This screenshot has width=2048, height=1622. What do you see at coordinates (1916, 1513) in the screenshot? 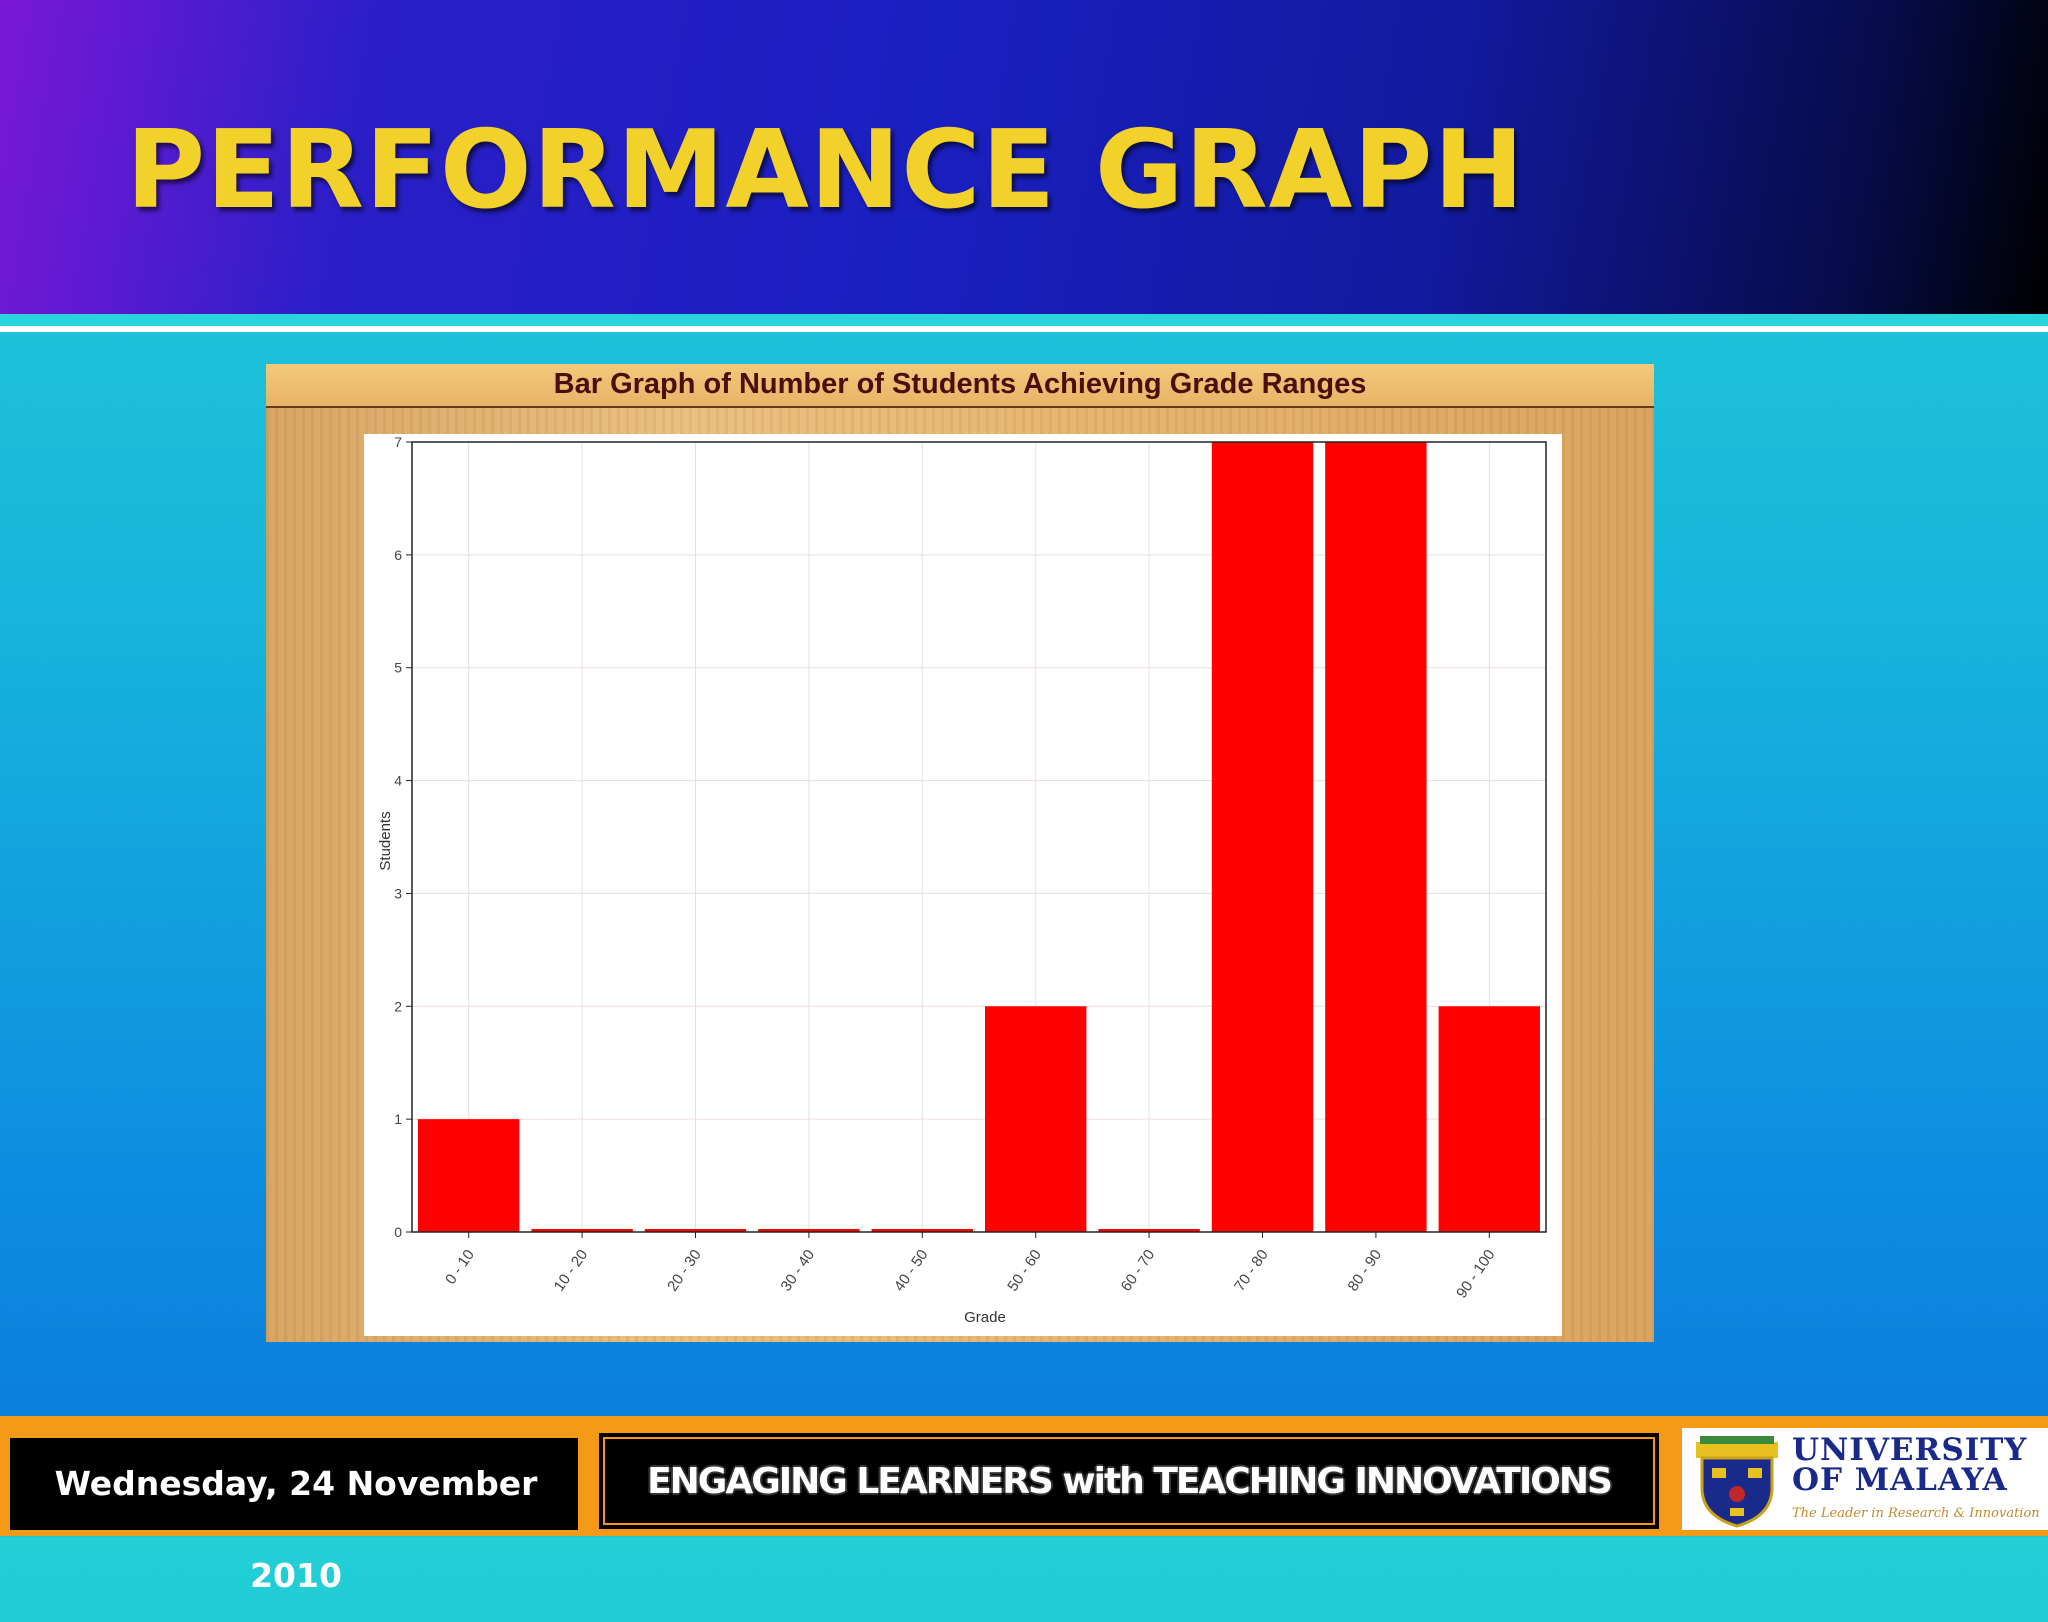
I see `logo-motto: The Leader in Research & Innovation` at bounding box center [1916, 1513].